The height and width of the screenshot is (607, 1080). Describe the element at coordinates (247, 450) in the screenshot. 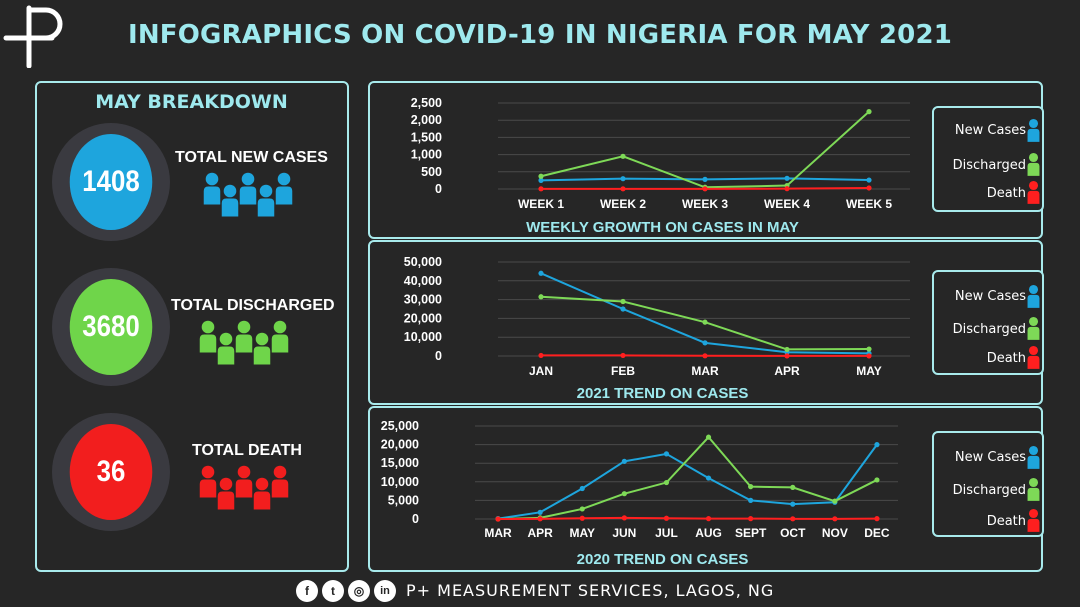

I see `death-label: TOTAL DEATH` at that location.